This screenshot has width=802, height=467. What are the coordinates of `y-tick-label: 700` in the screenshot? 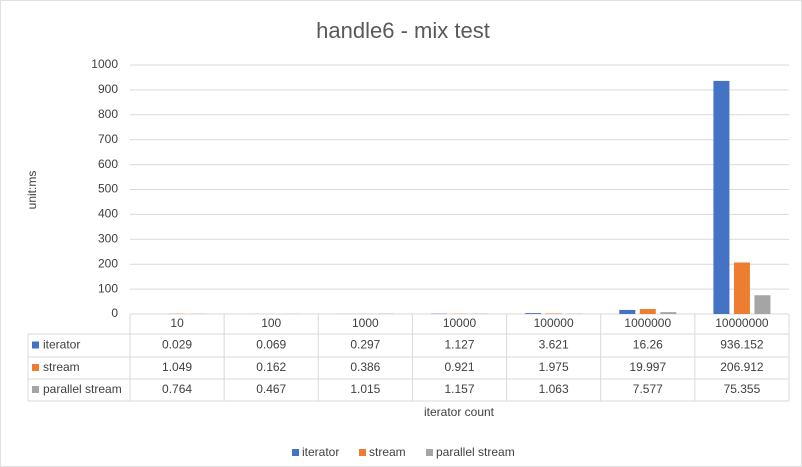 It's located at (108, 139).